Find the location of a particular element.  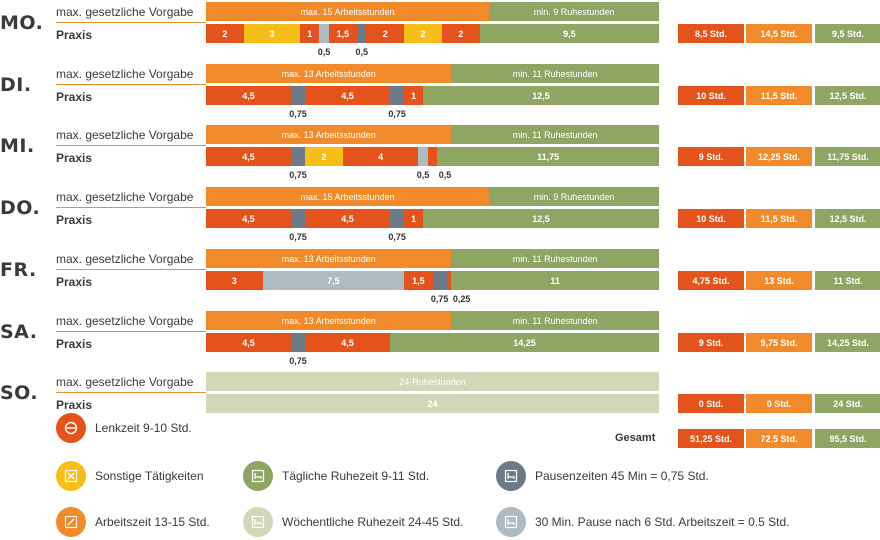

legend-label: Lenkzeit 9-10 Std. is located at coordinates (143, 428).